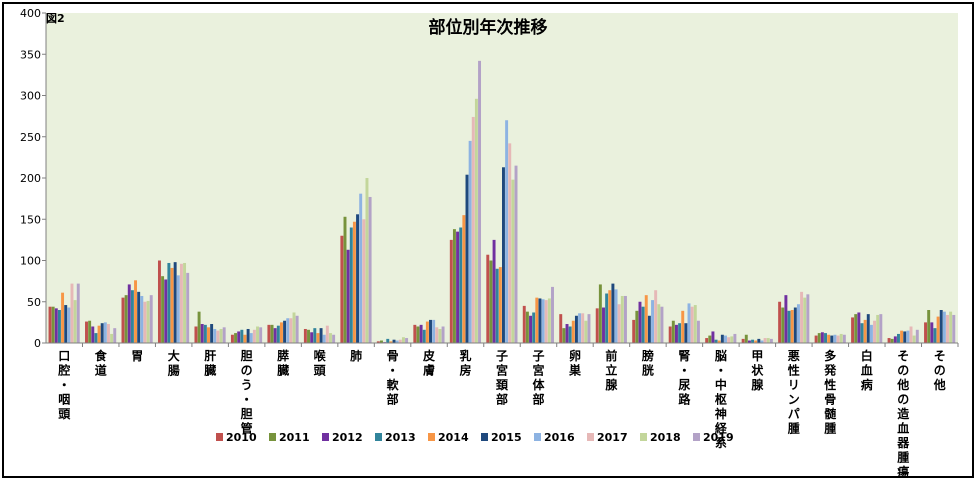  I want to click on legend-swatch-2019, so click(696, 437).